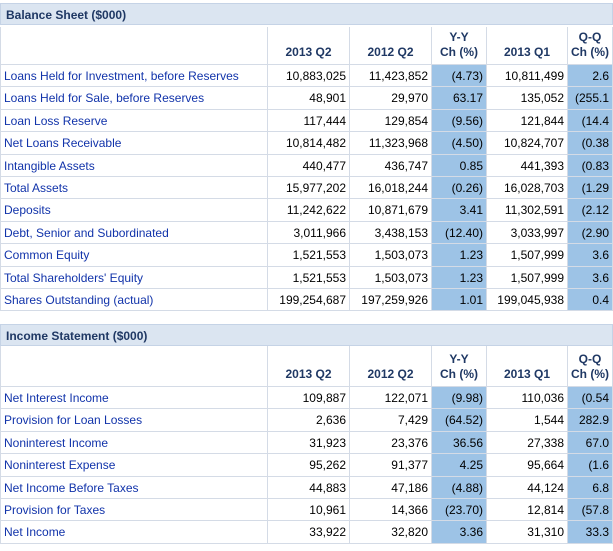 This screenshot has width=613, height=551. What do you see at coordinates (590, 233) in the screenshot?
I see `value-cell: (2.90` at bounding box center [590, 233].